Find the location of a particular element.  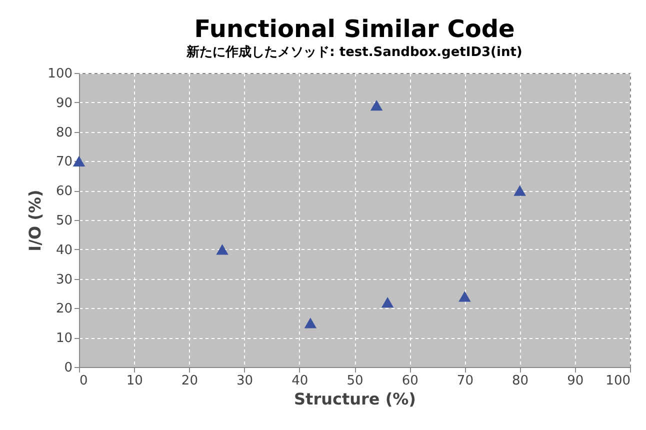

x-tick-label: 0 is located at coordinates (84, 381).